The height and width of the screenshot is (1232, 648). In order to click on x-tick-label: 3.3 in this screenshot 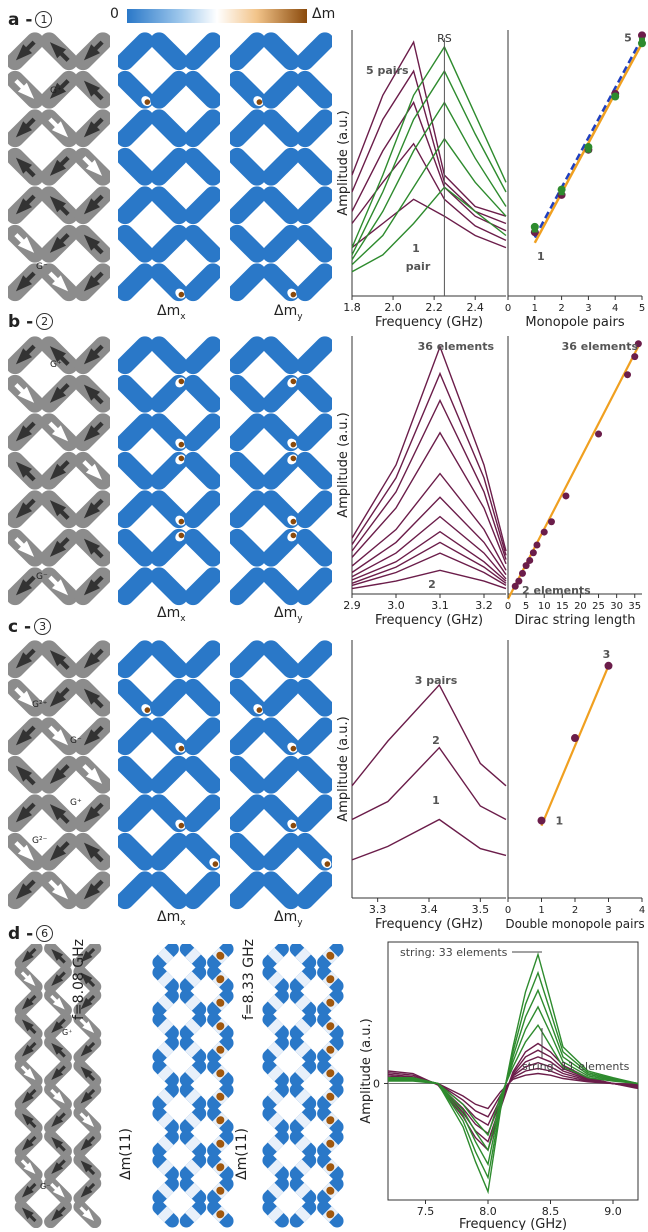, I will do `click(378, 909)`.